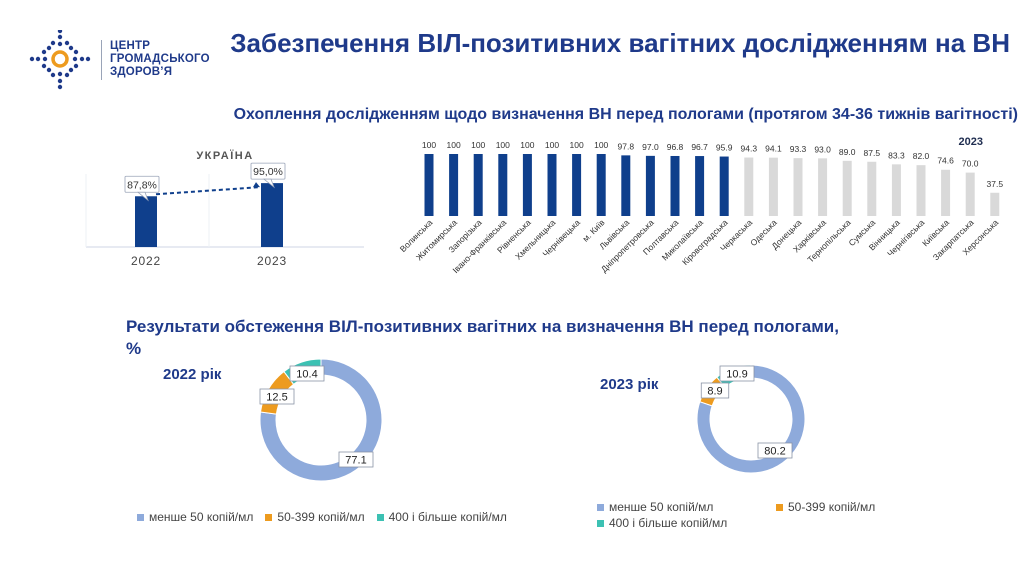 This screenshot has width=1024, height=576. What do you see at coordinates (141, 72) in the screenshot?
I see `logo-line-3: ЗДОРОВ’Я` at bounding box center [141, 72].